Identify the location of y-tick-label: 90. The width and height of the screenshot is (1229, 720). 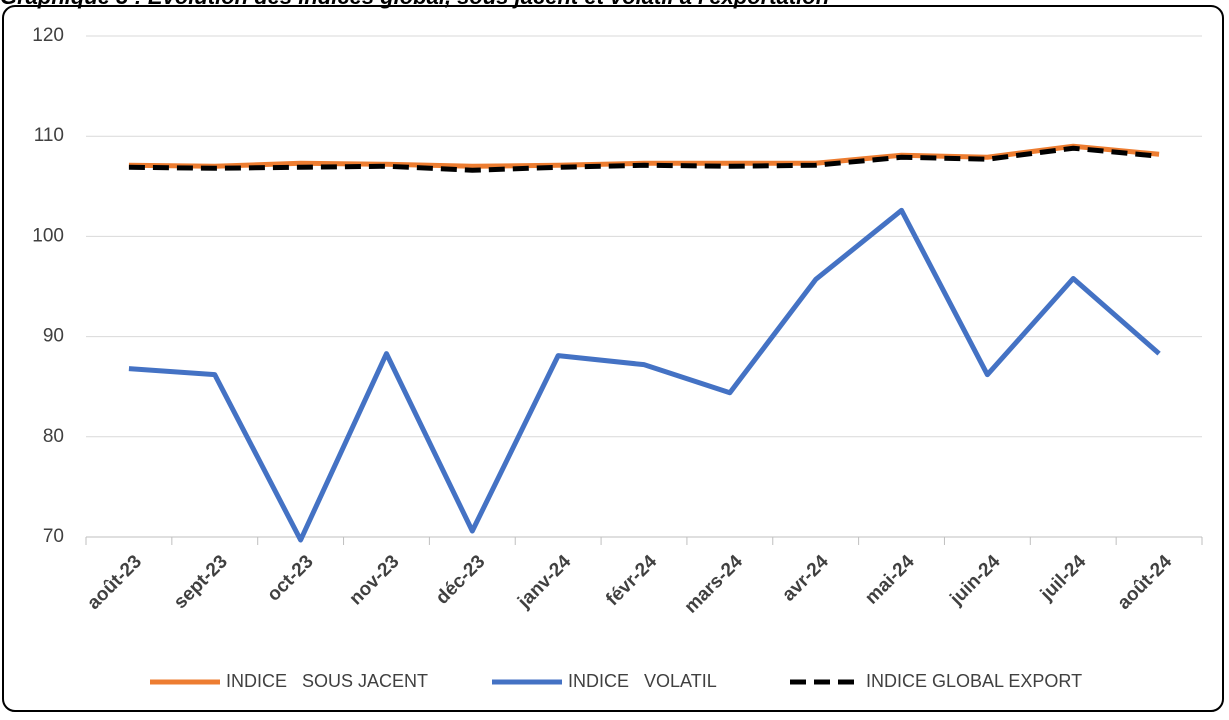
(53, 336).